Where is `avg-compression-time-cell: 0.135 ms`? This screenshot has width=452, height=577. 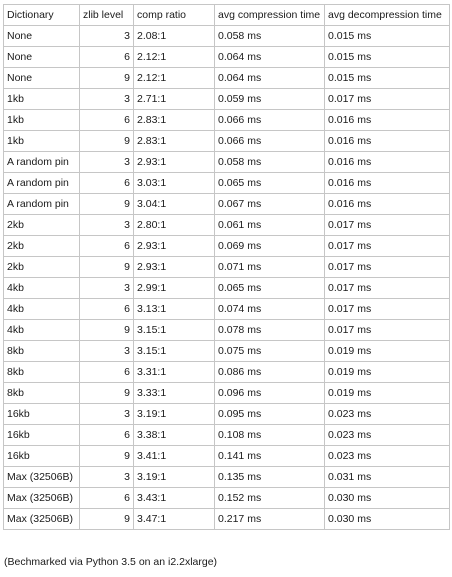 avg-compression-time-cell: 0.135 ms is located at coordinates (269, 477).